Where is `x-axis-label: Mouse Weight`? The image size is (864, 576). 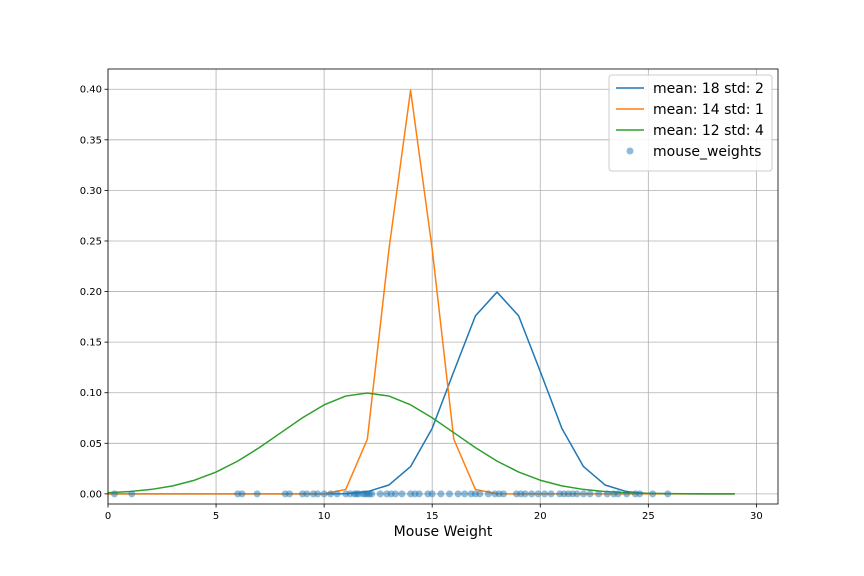
x-axis-label: Mouse Weight is located at coordinates (443, 532).